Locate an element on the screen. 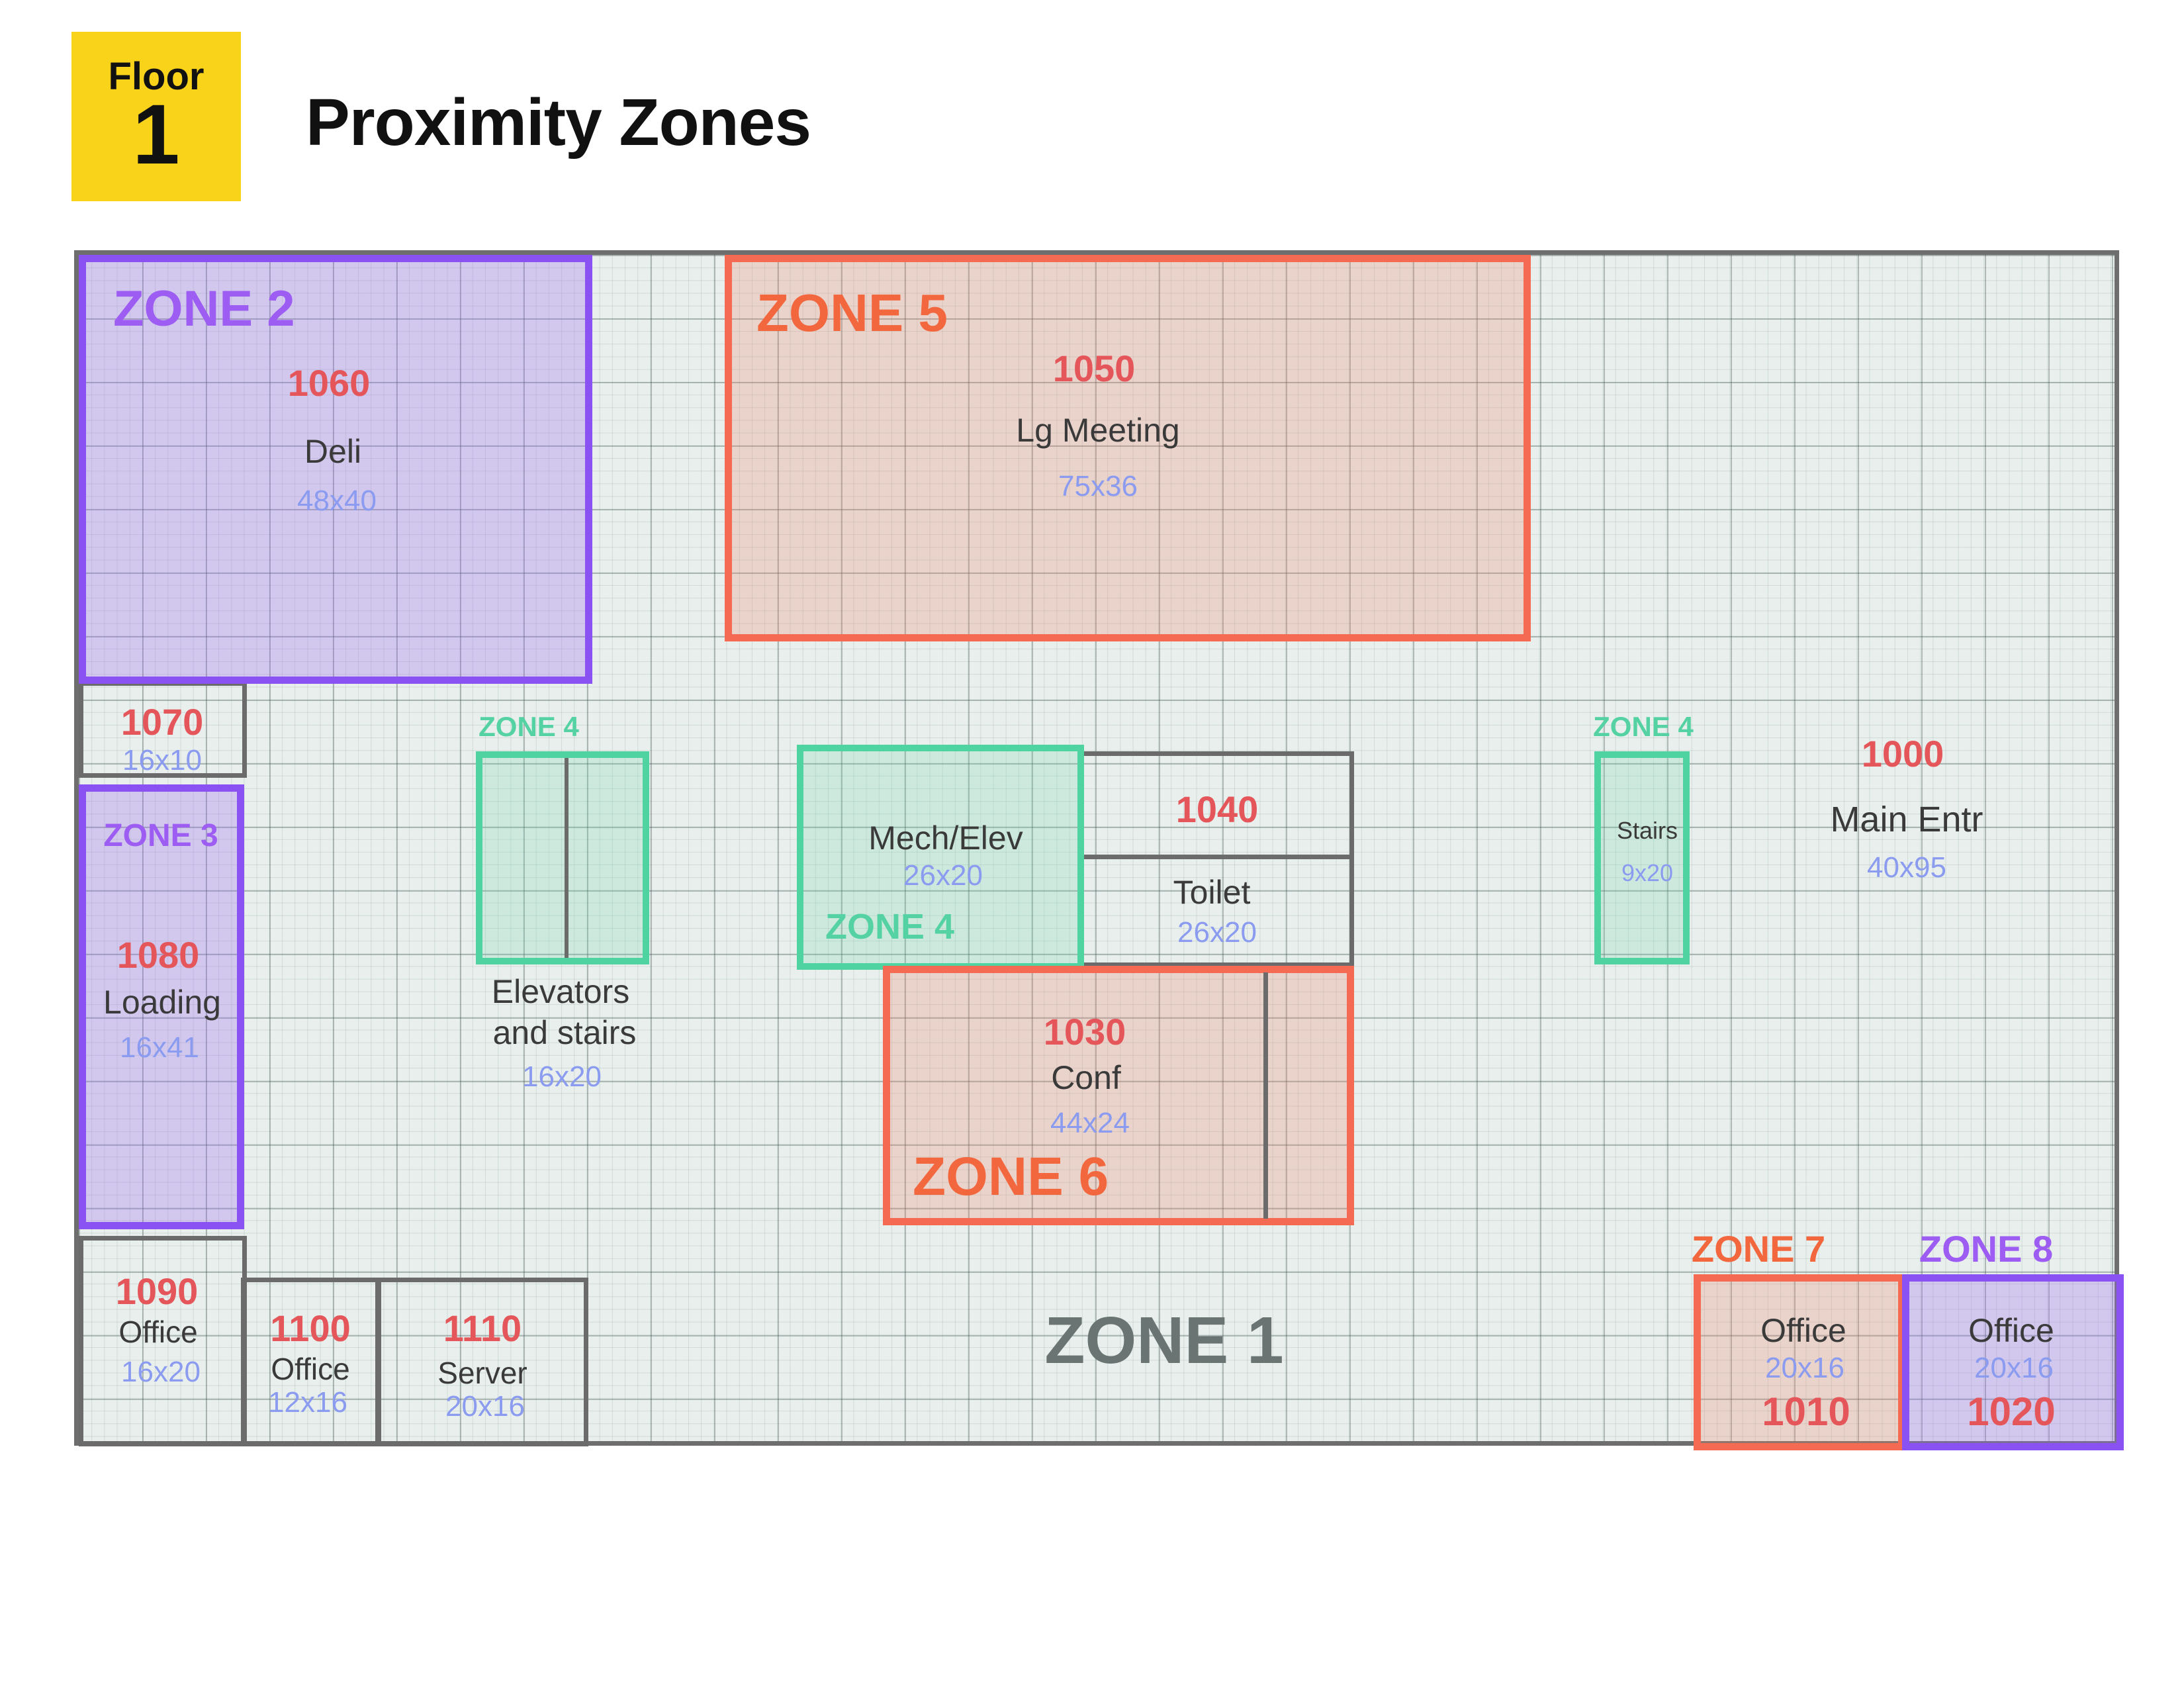  zone-4-elevators-label: ZONE 4 is located at coordinates (528, 726).